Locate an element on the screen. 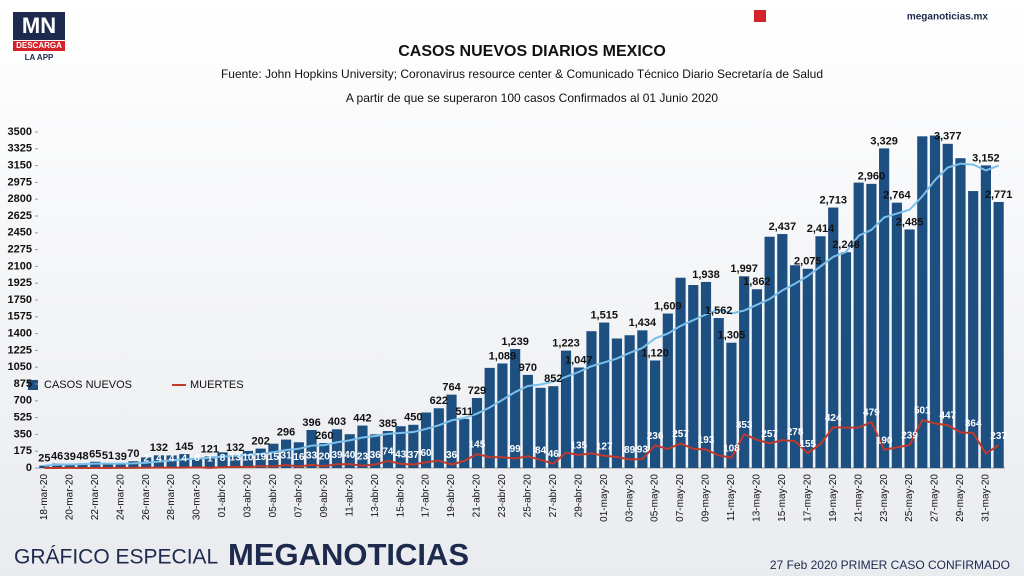  data-label: 10 is located at coordinates (248, 458).